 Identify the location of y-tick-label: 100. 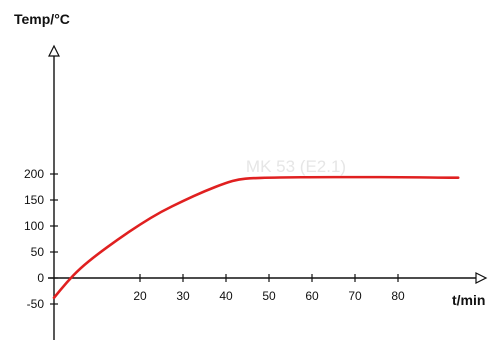
(34, 226).